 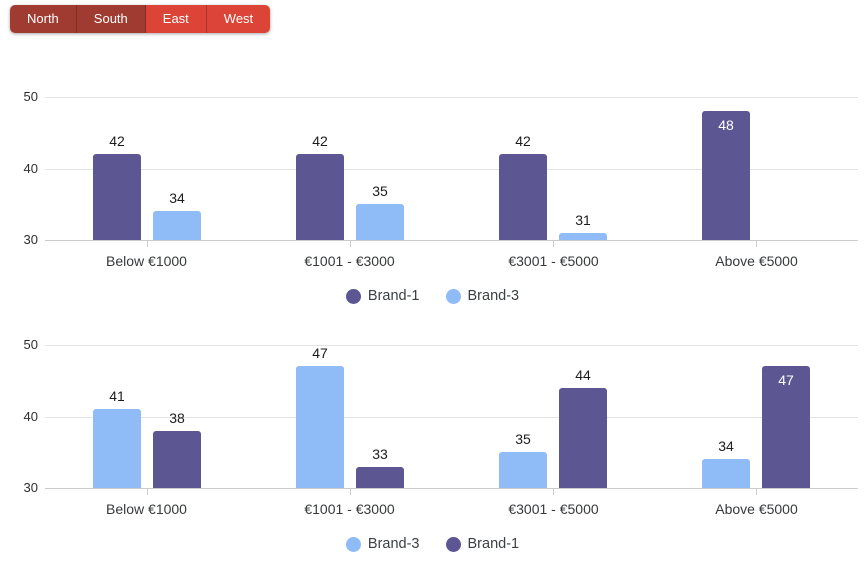 What do you see at coordinates (238, 19) in the screenshot?
I see `region-button-west: West` at bounding box center [238, 19].